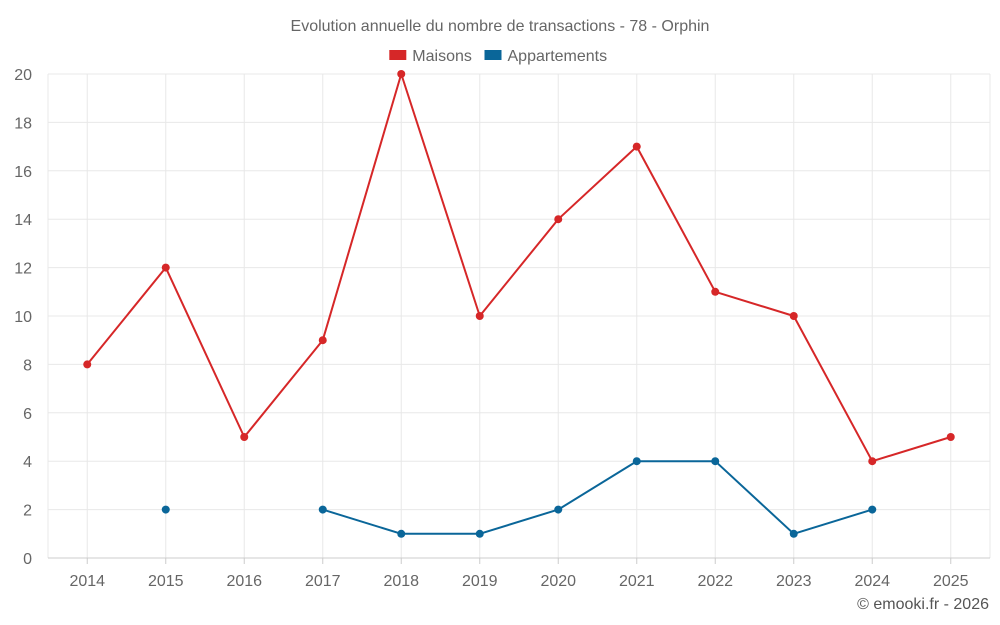 The image size is (1000, 625). Describe the element at coordinates (715, 581) in the screenshot. I see `x-tick-label: 2022` at that location.